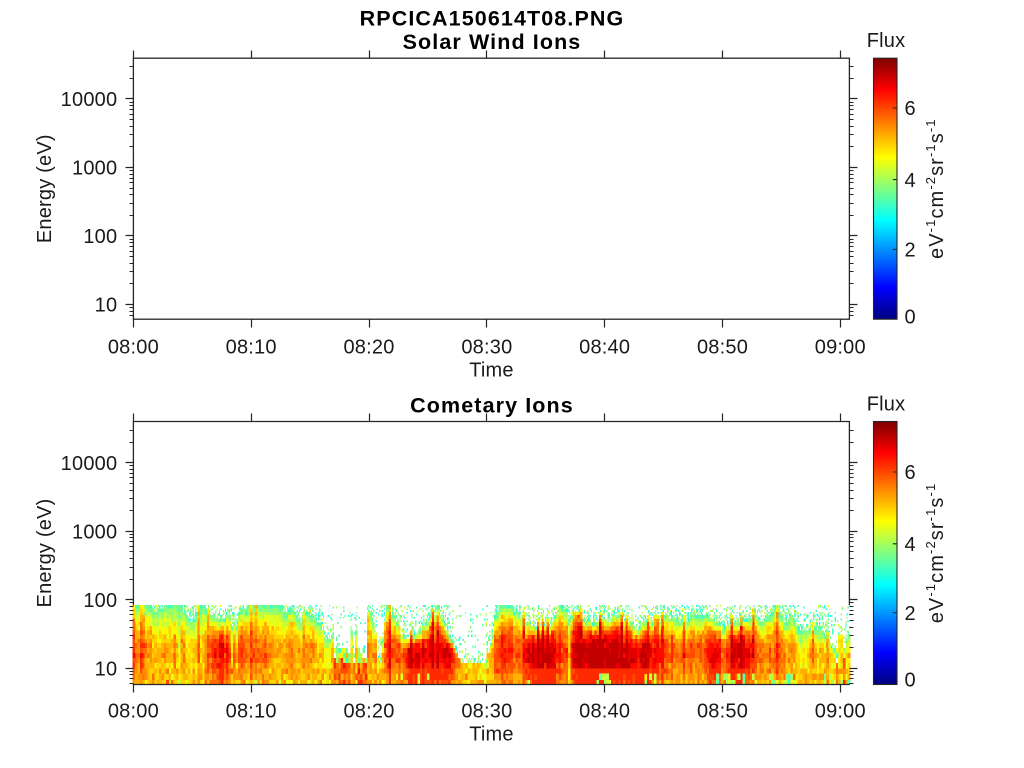  Describe the element at coordinates (492, 19) in the screenshot. I see `svg-text: RPCICA150614T08.PNG` at that location.